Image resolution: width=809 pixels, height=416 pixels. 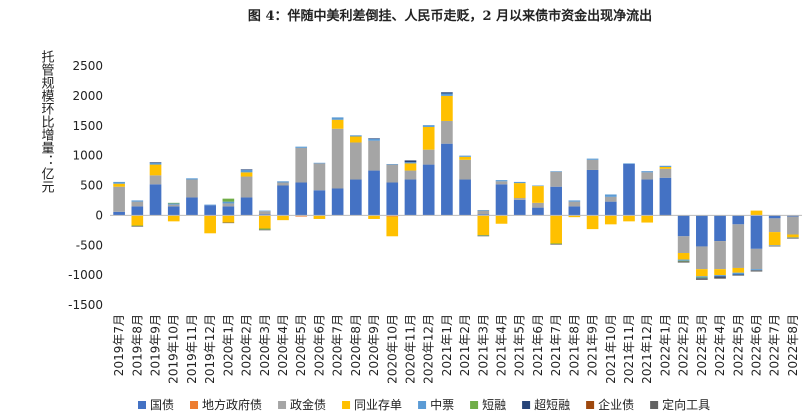 What do you see at coordinates (720, 345) in the screenshot?
I see `x-tick-label: 2022年4月` at bounding box center [720, 345].